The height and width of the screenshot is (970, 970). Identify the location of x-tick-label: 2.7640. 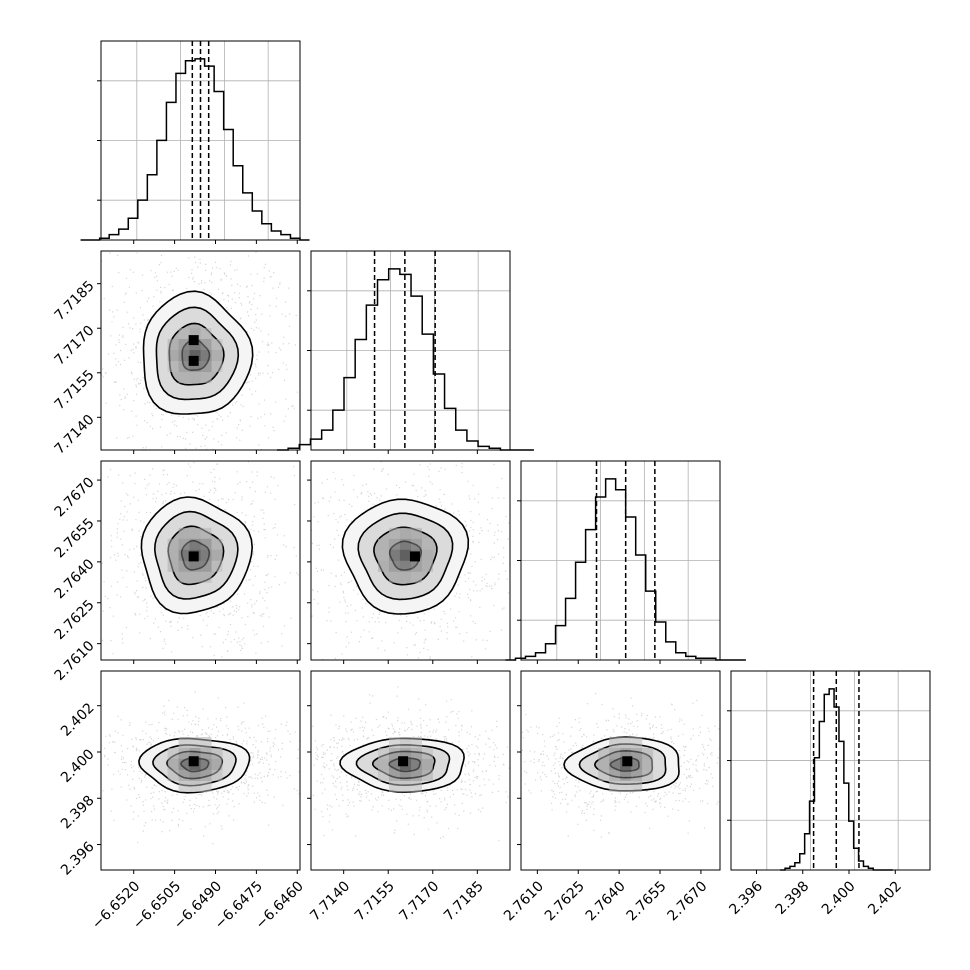
(606, 901).